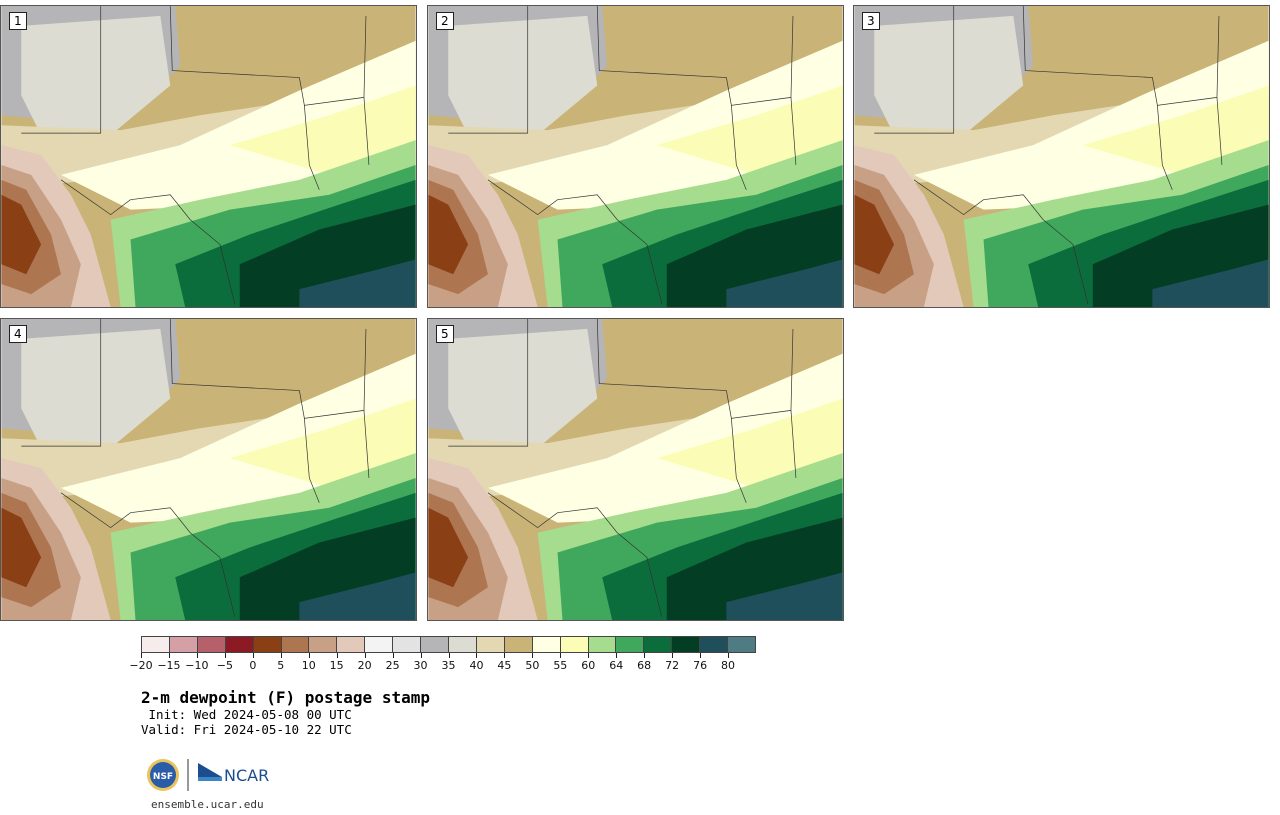  Describe the element at coordinates (616, 665) in the screenshot. I see `colorbar-tick-label: 64` at that location.